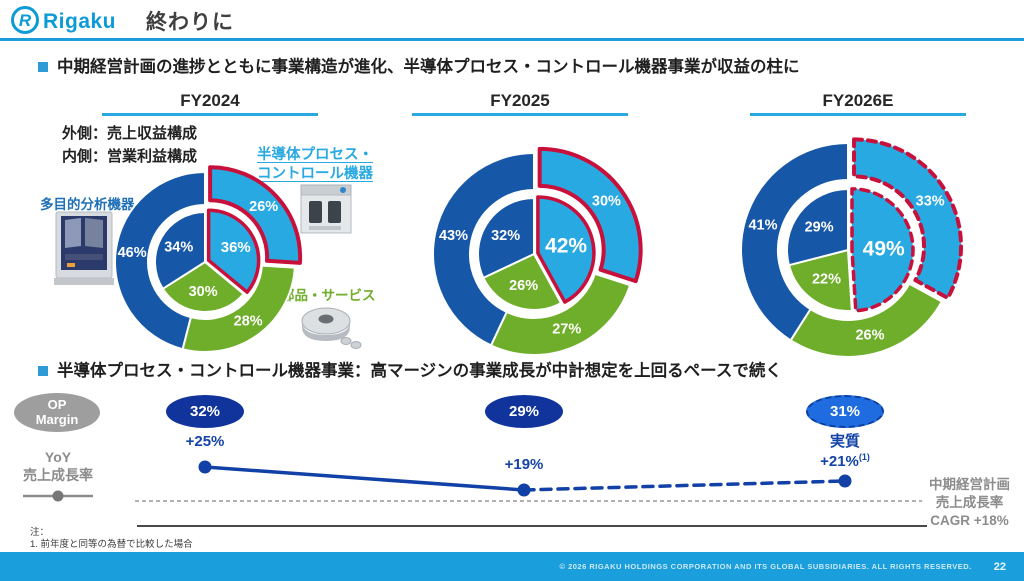 This screenshot has height=581, width=1024. I want to click on fy2025-underline, so click(520, 114).